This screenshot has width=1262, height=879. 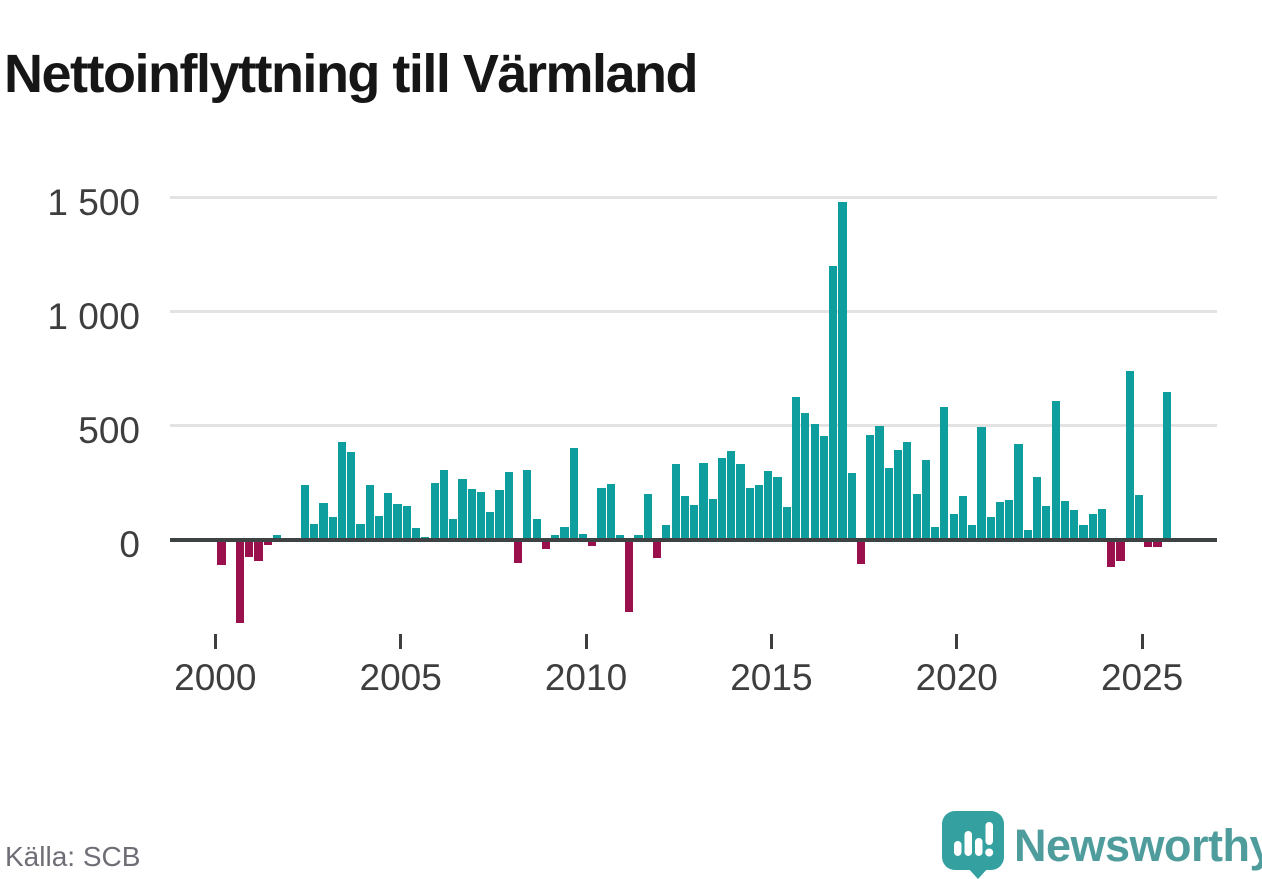 What do you see at coordinates (490, 526) in the screenshot?
I see `bar-2007-q2` at bounding box center [490, 526].